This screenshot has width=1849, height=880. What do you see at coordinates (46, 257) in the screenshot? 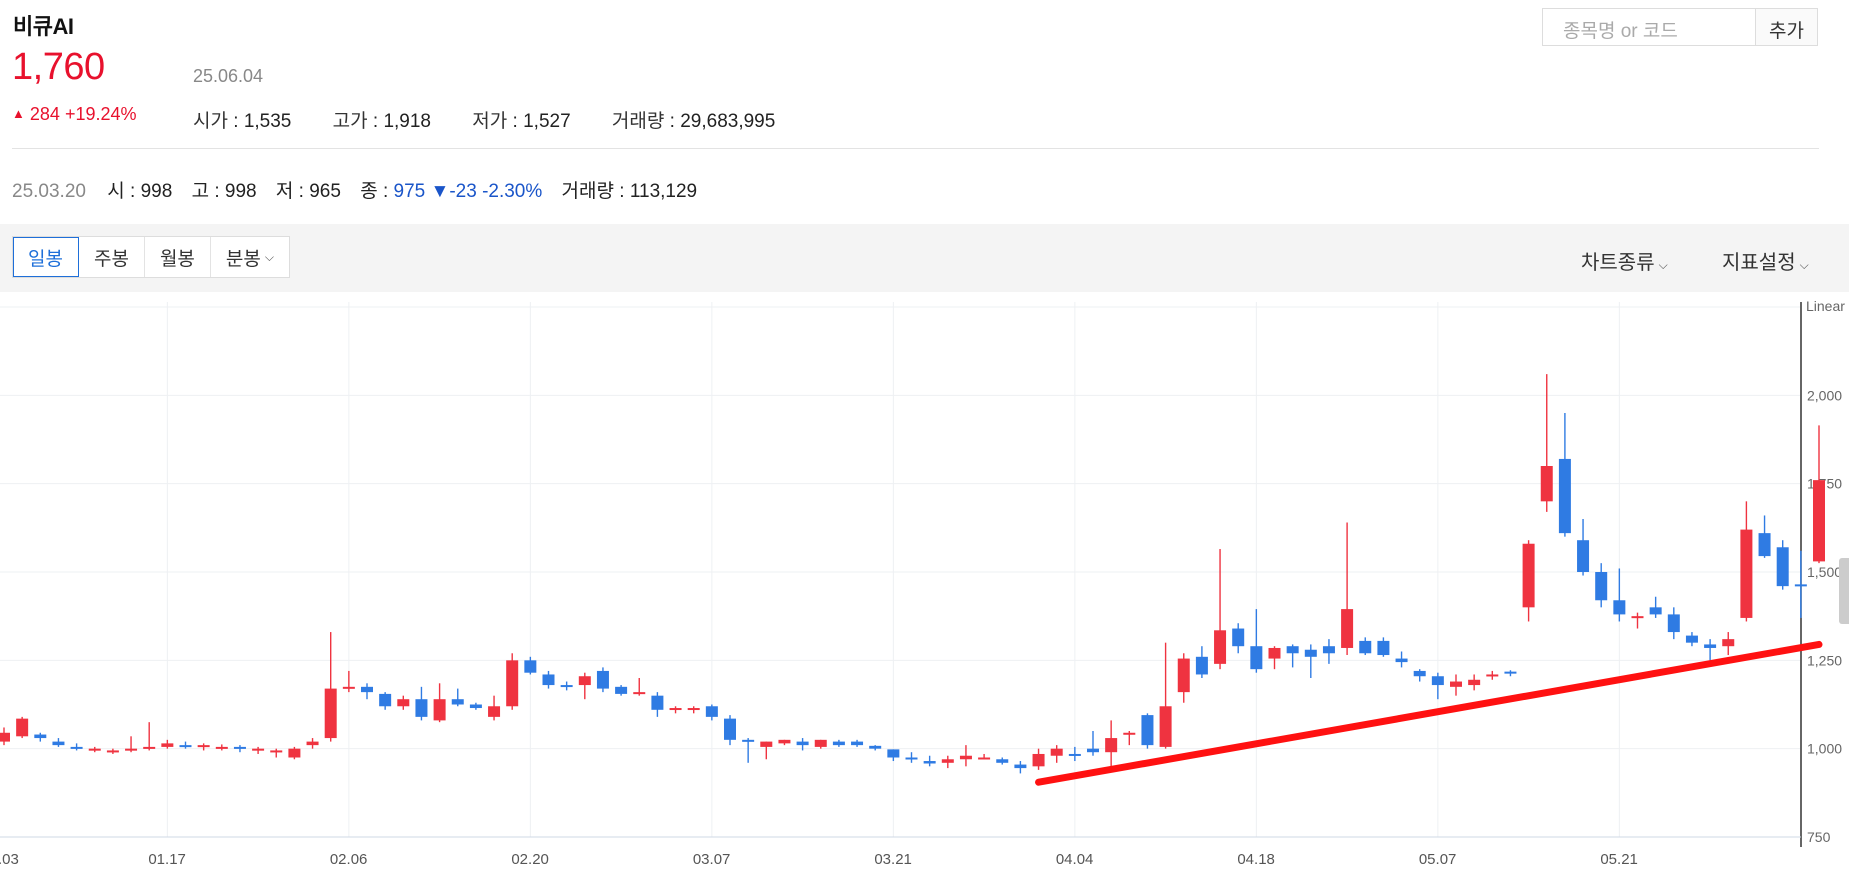
I see `period-daily-button: 일봉` at bounding box center [46, 257].